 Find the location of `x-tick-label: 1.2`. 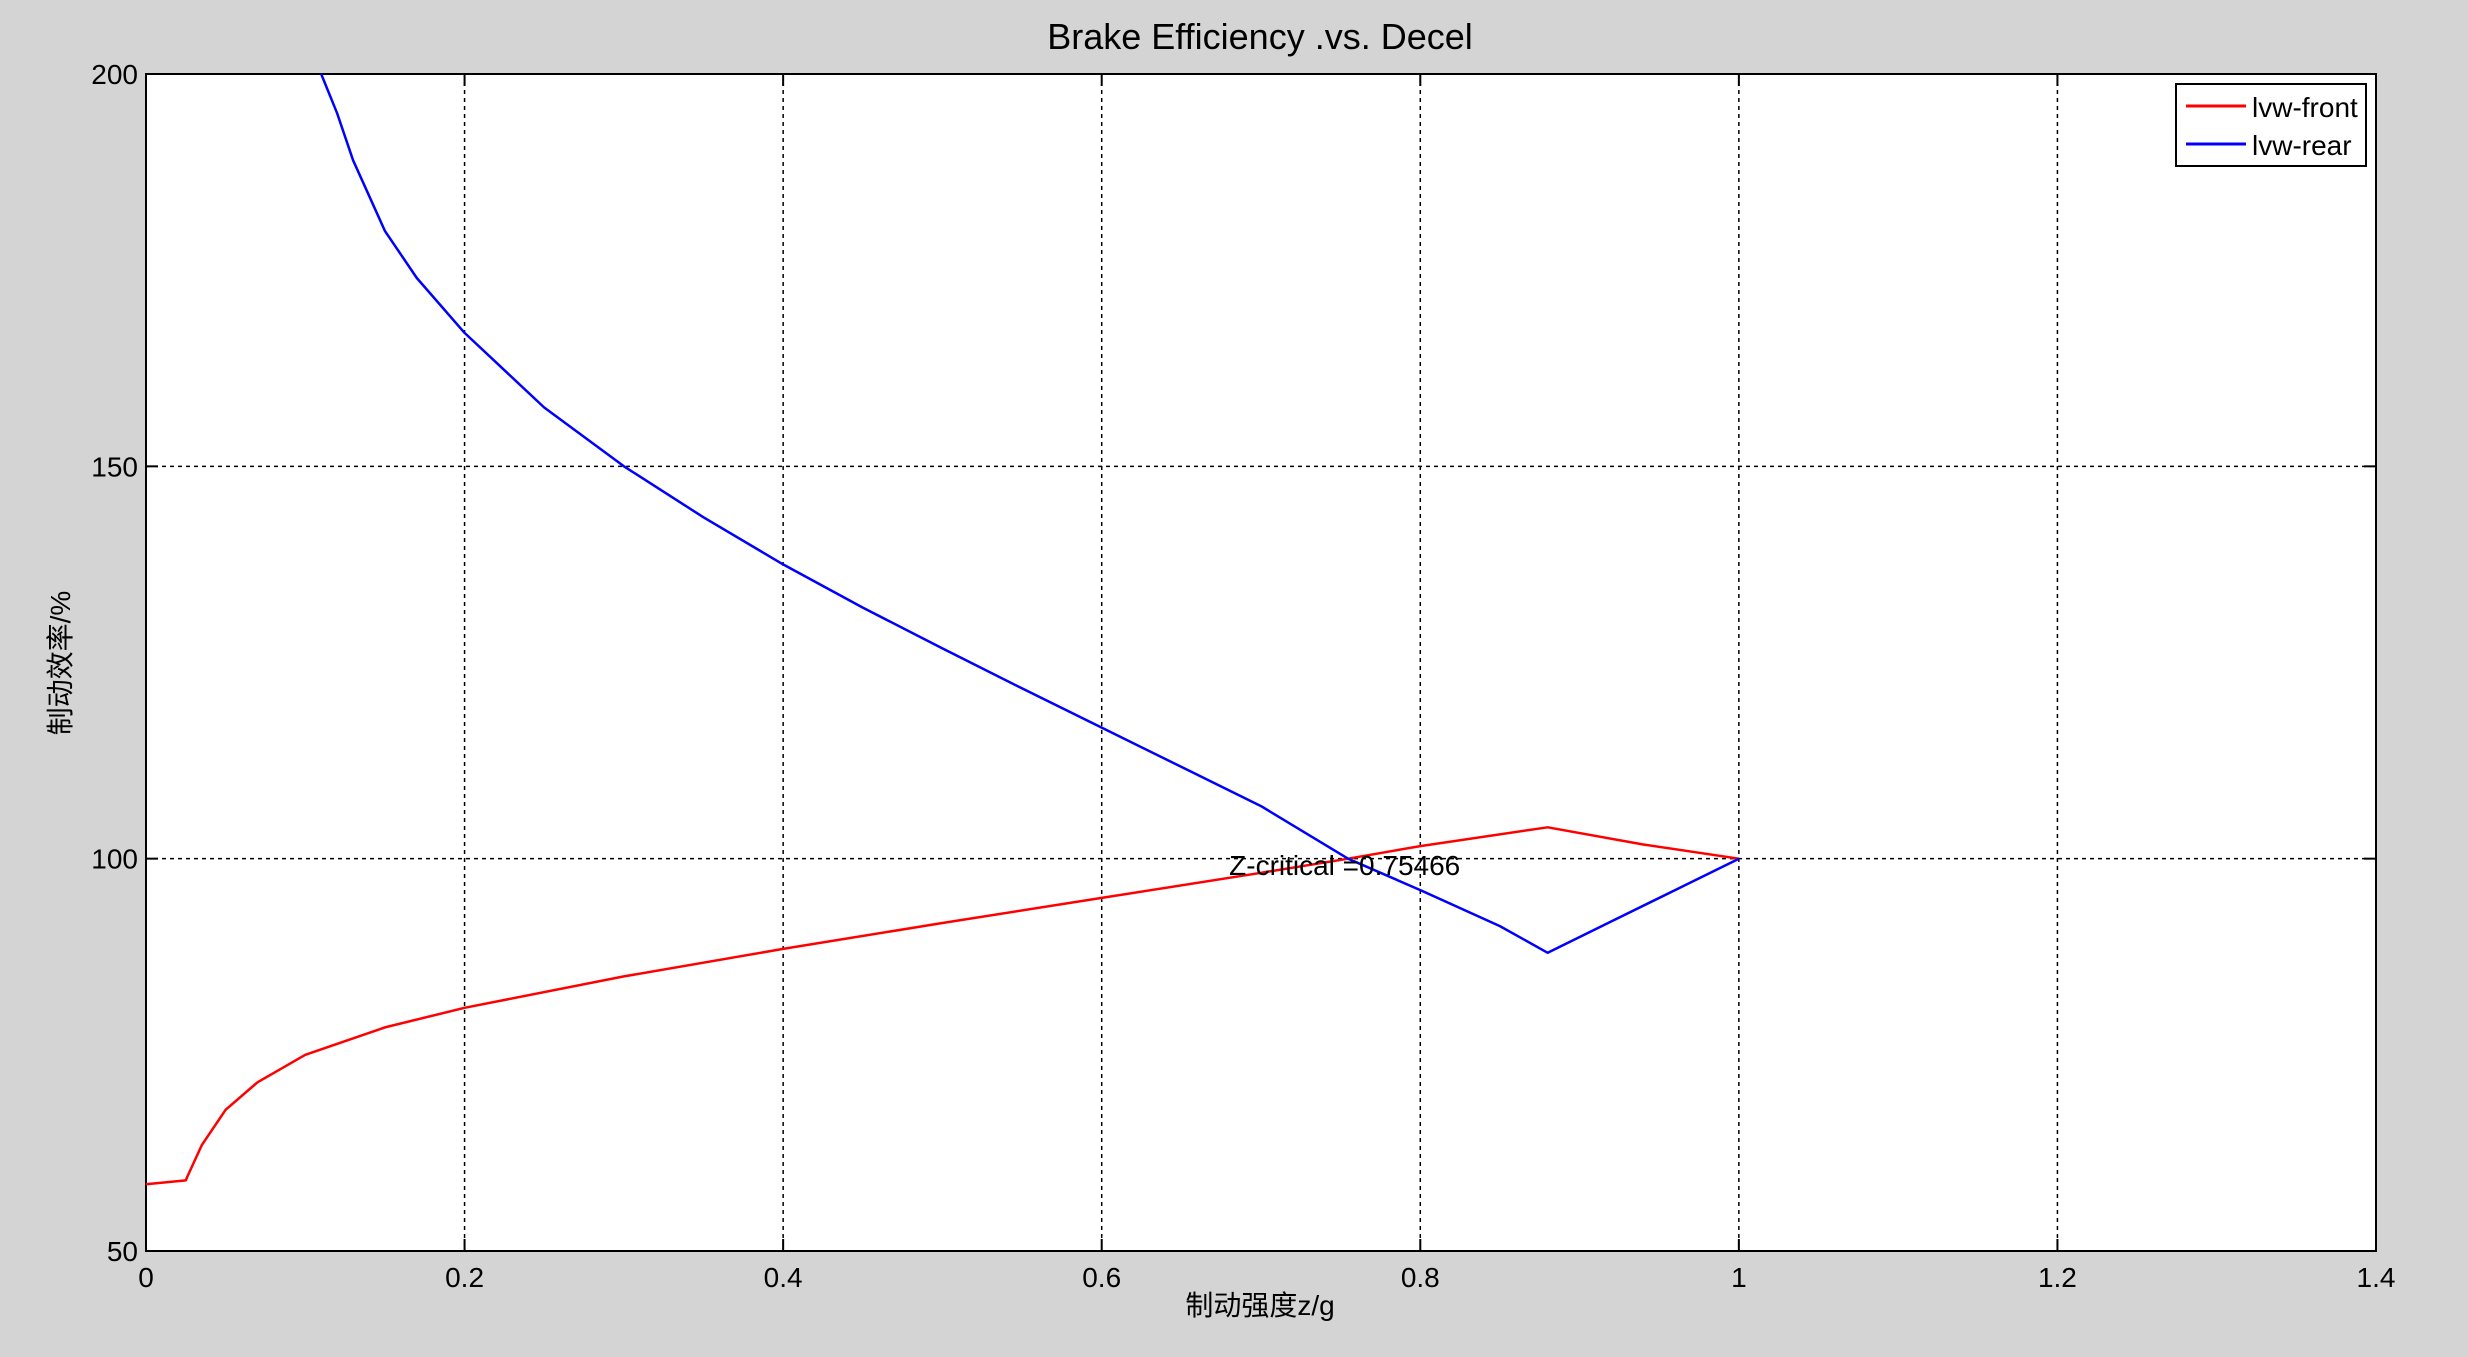

x-tick-label: 1.2 is located at coordinates (2057, 1277).